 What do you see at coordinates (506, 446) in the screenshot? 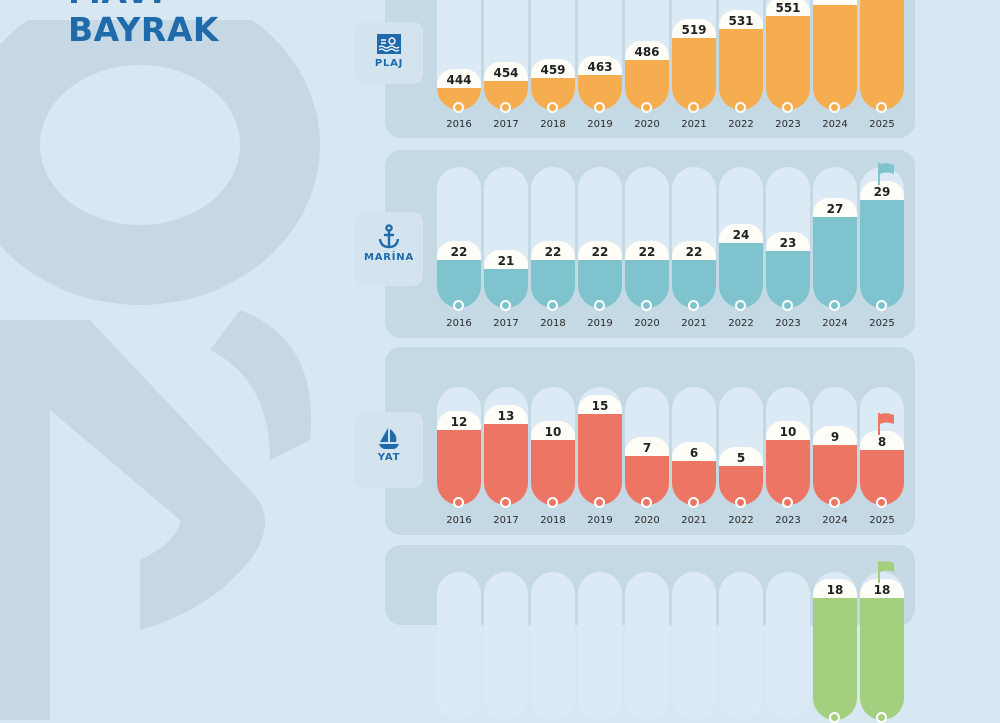
I see `bar-column: 13` at bounding box center [506, 446].